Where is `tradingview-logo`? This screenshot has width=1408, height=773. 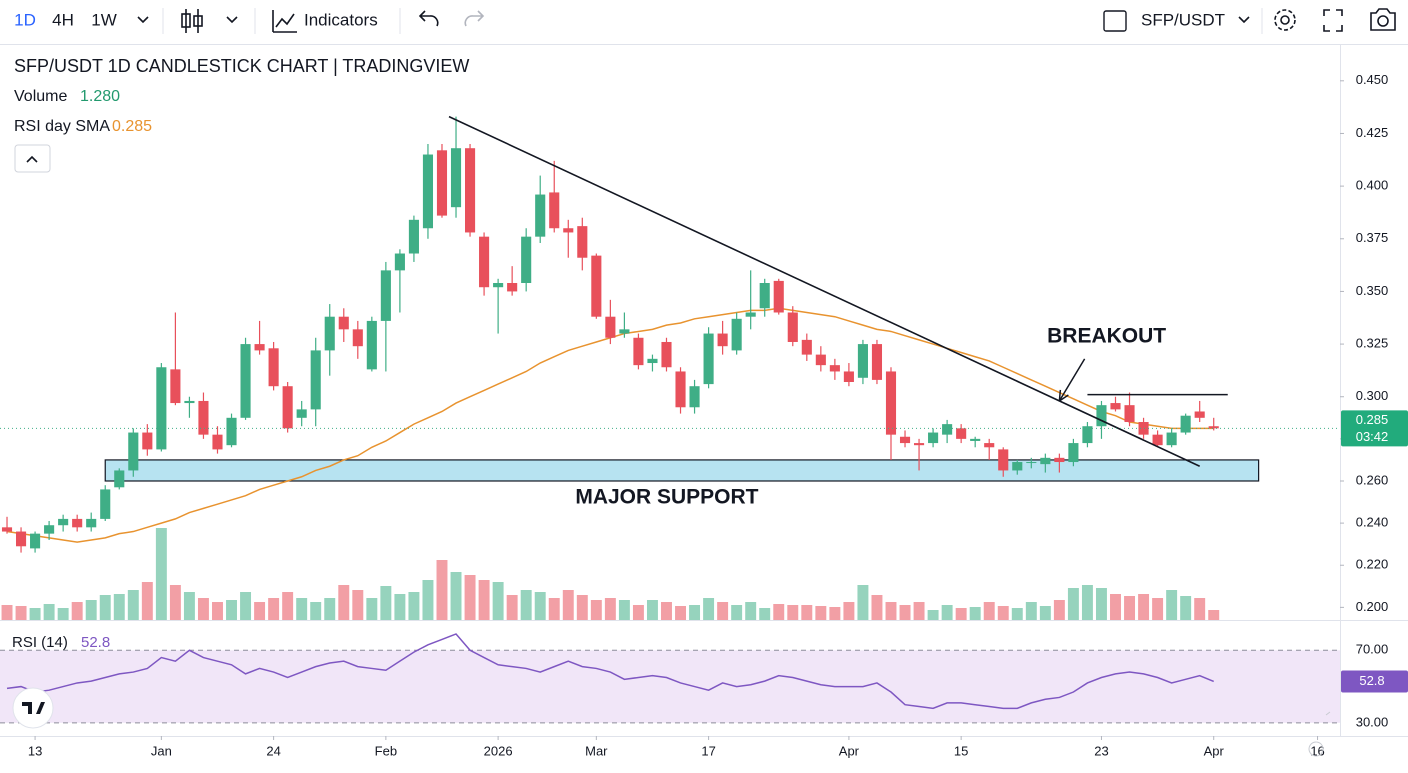
tradingview-logo is located at coordinates (33, 708).